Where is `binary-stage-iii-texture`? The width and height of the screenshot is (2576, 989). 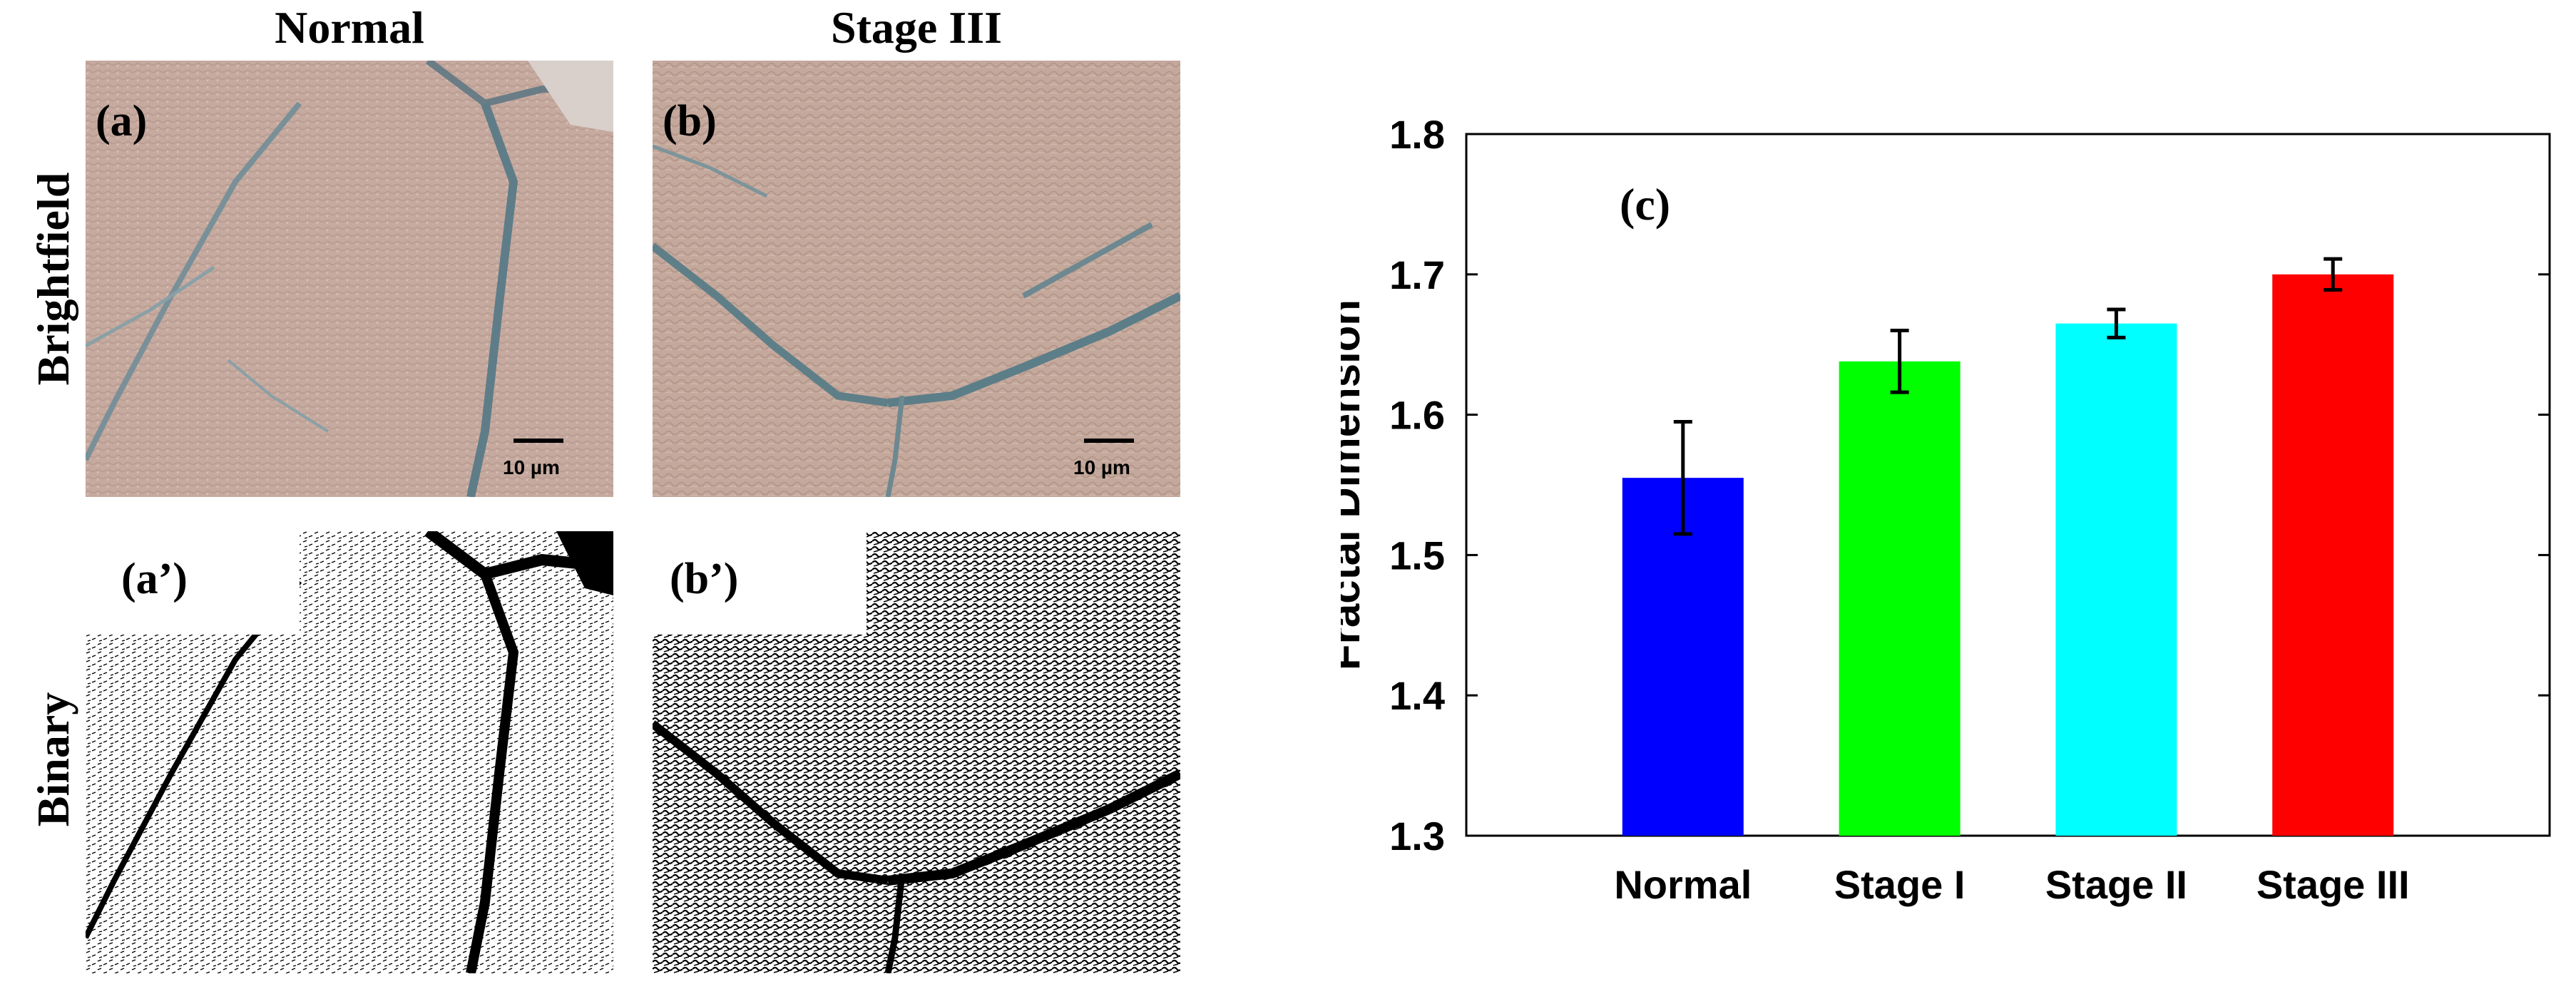 binary-stage-iii-texture is located at coordinates (916, 752).